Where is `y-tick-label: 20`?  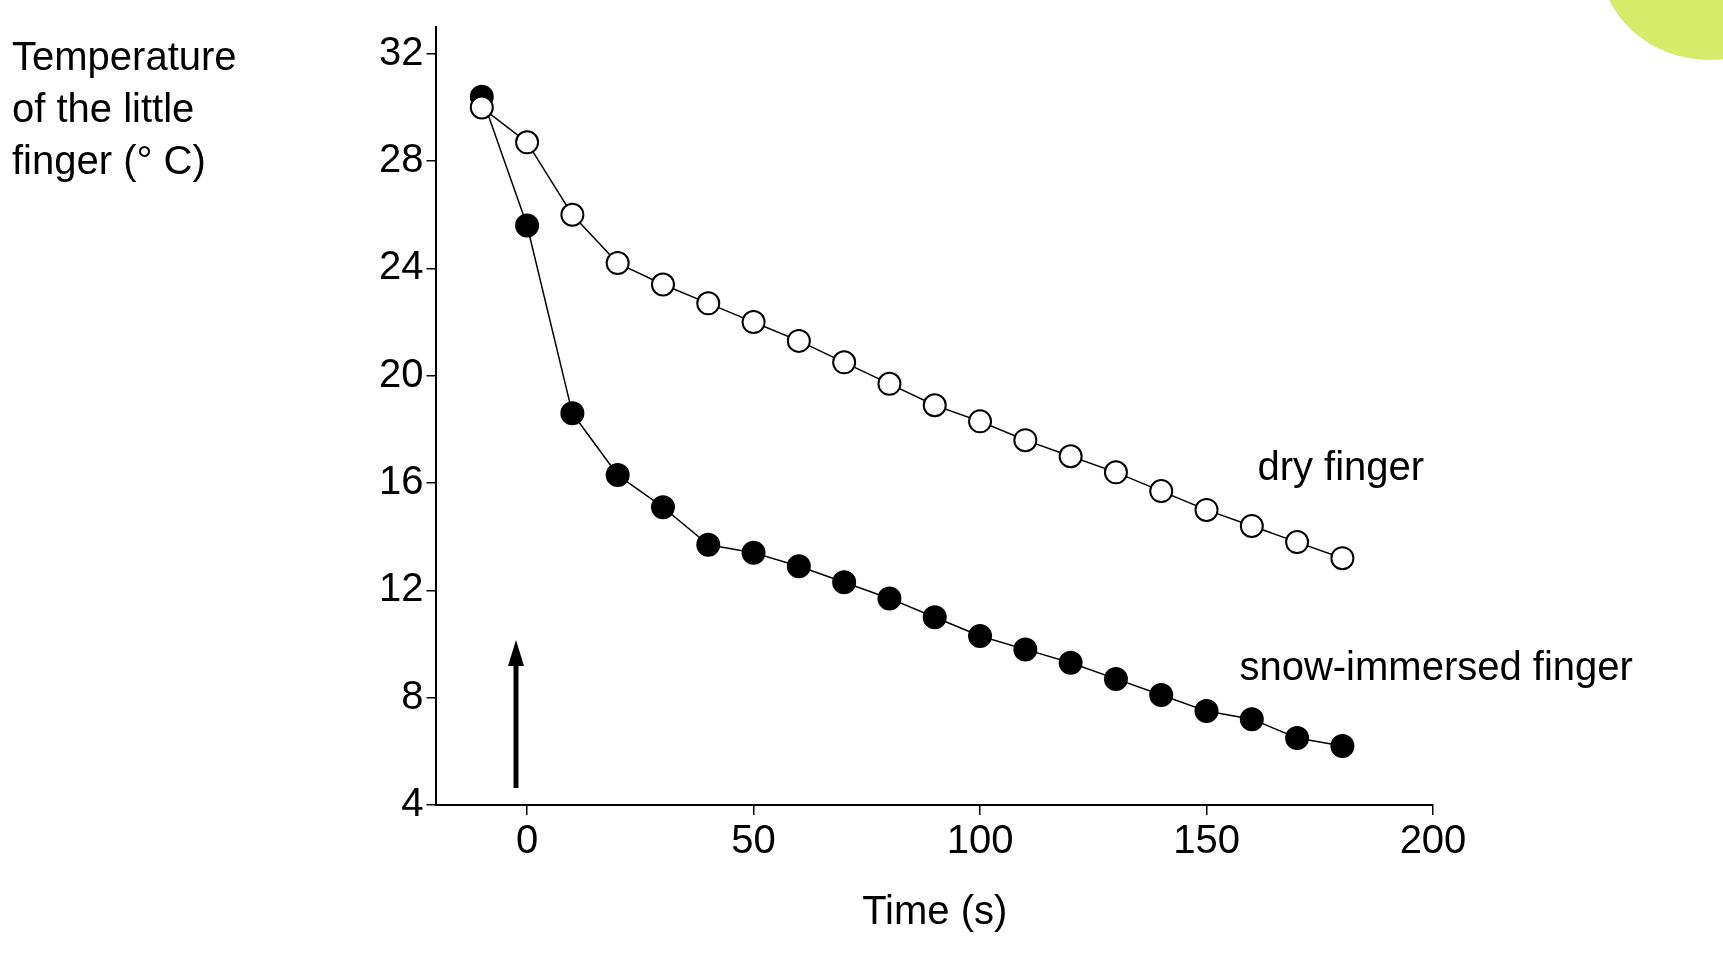 y-tick-label: 20 is located at coordinates (401, 372).